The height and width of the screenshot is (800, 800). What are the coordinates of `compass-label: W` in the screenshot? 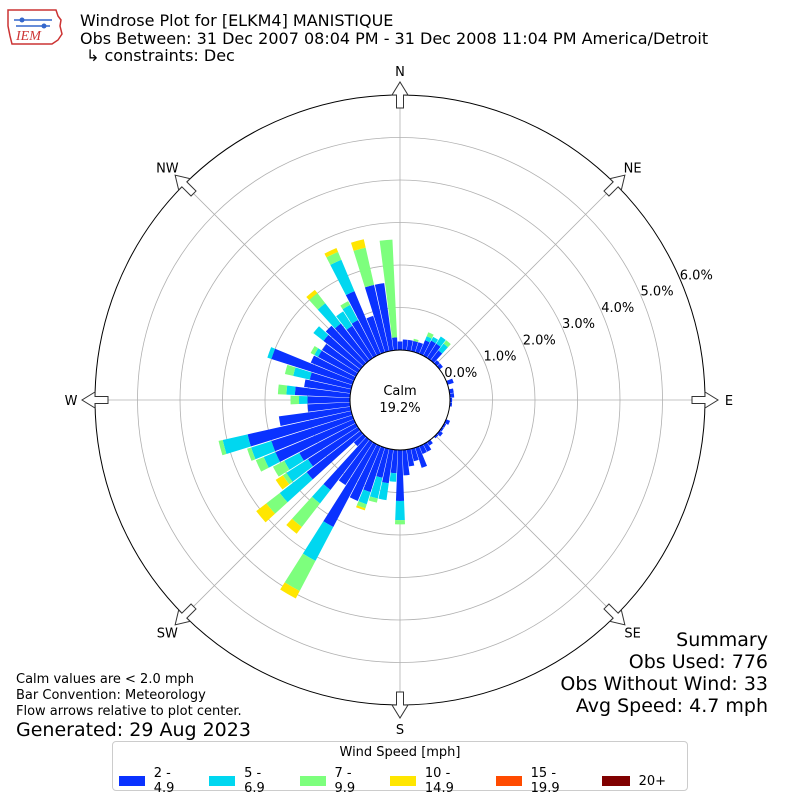 It's located at (71, 401).